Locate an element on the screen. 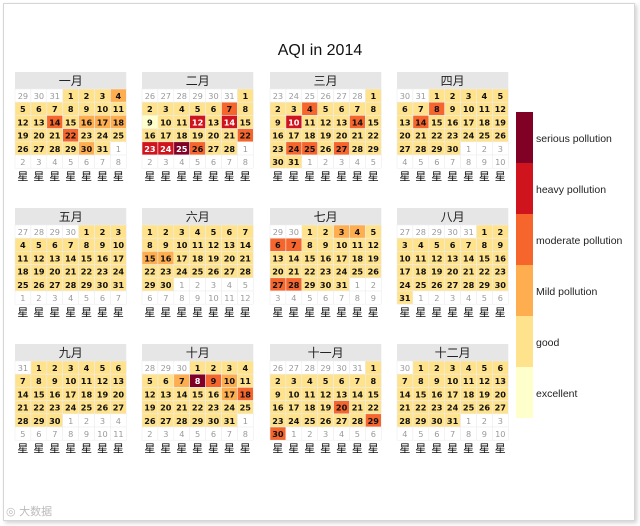  day-number: 30 is located at coordinates (214, 421).